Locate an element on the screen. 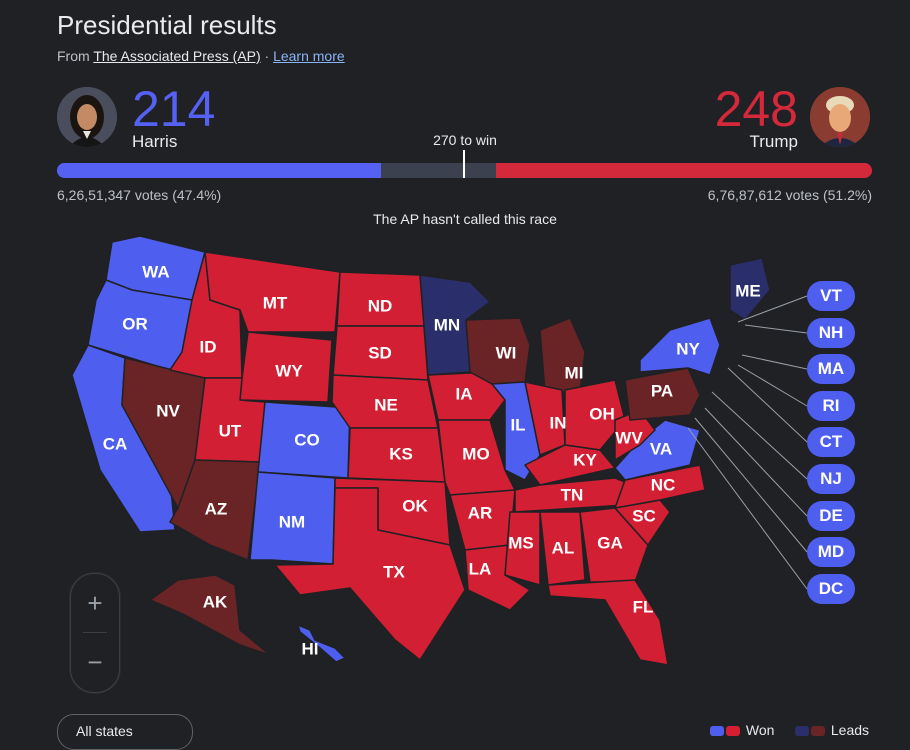 The height and width of the screenshot is (750, 910). state-pa is located at coordinates (662, 394).